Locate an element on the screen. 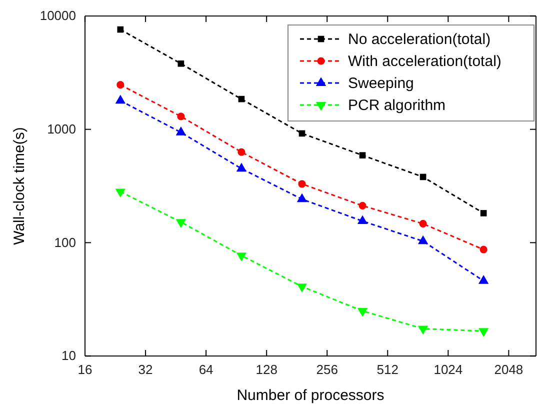 Image resolution: width=538 pixels, height=408 pixels. x-tick-label: 64 is located at coordinates (206, 370).